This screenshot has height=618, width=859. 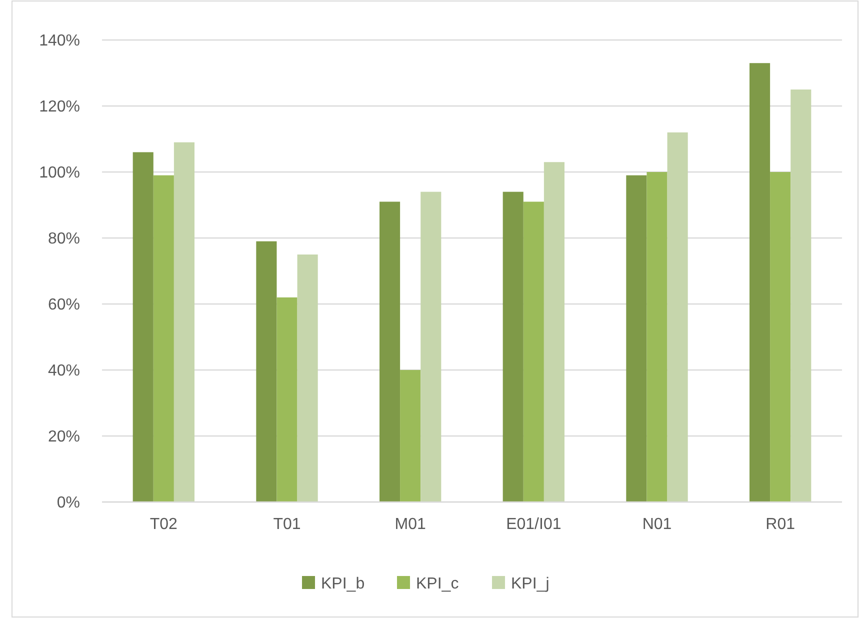 I want to click on y-tick-label: 20%, so click(x=64, y=437).